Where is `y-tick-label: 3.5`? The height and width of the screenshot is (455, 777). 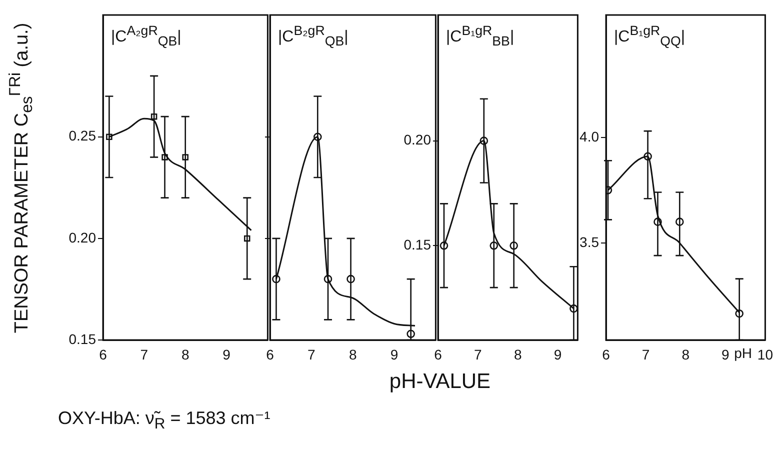
y-tick-label: 3.5 is located at coordinates (590, 242).